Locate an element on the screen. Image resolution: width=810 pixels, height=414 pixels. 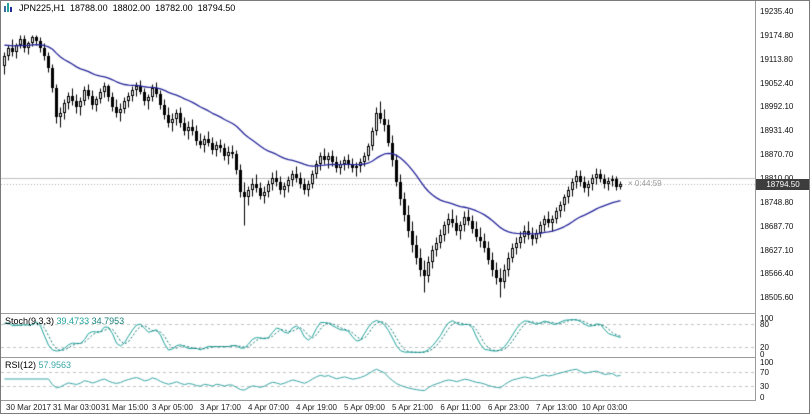
rsi-panel-canvas is located at coordinates (378, 379).